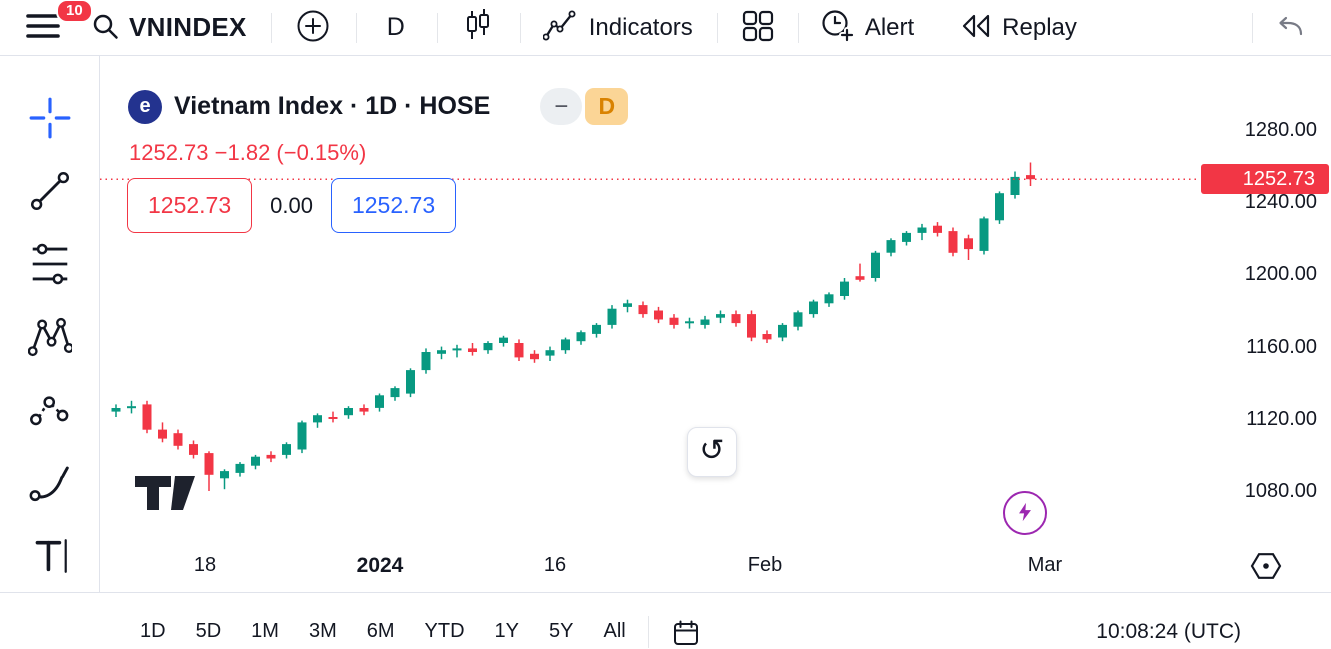  What do you see at coordinates (838, 27) in the screenshot?
I see `alert-clock-icon` at bounding box center [838, 27].